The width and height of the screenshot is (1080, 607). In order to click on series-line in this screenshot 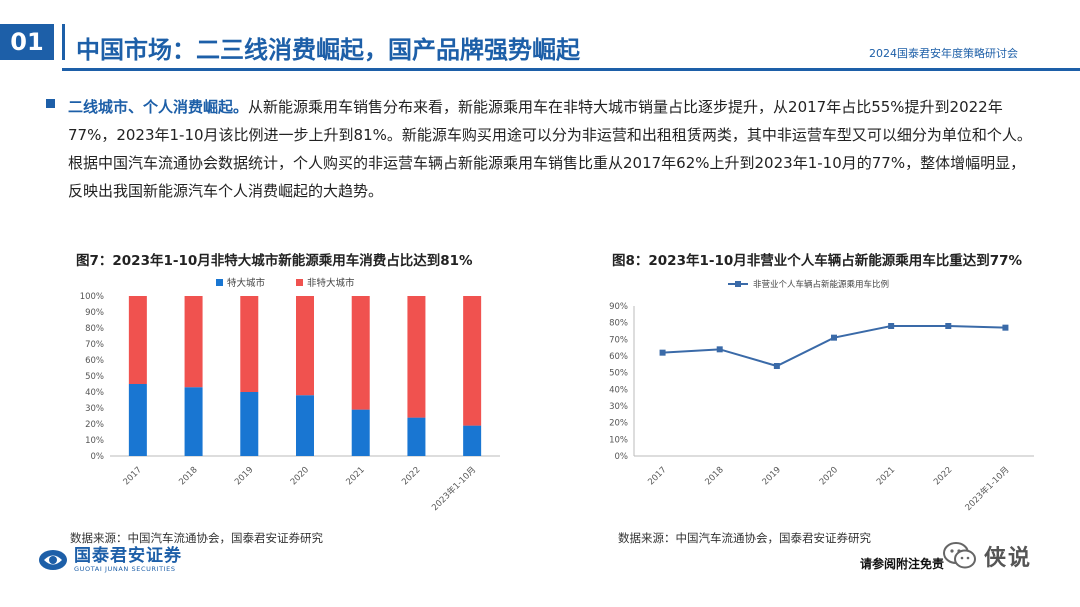, I will do `click(834, 346)`.